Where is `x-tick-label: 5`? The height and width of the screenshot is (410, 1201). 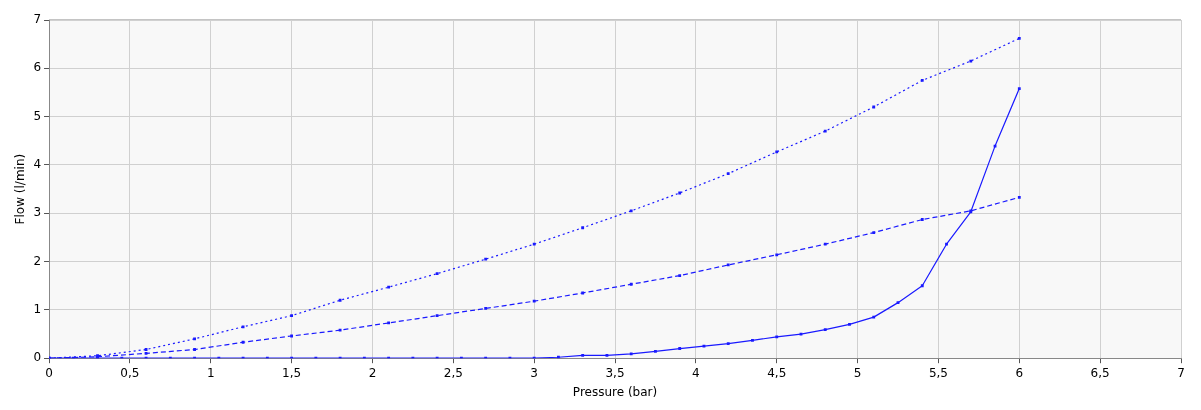 x-tick-label: 5 is located at coordinates (857, 372).